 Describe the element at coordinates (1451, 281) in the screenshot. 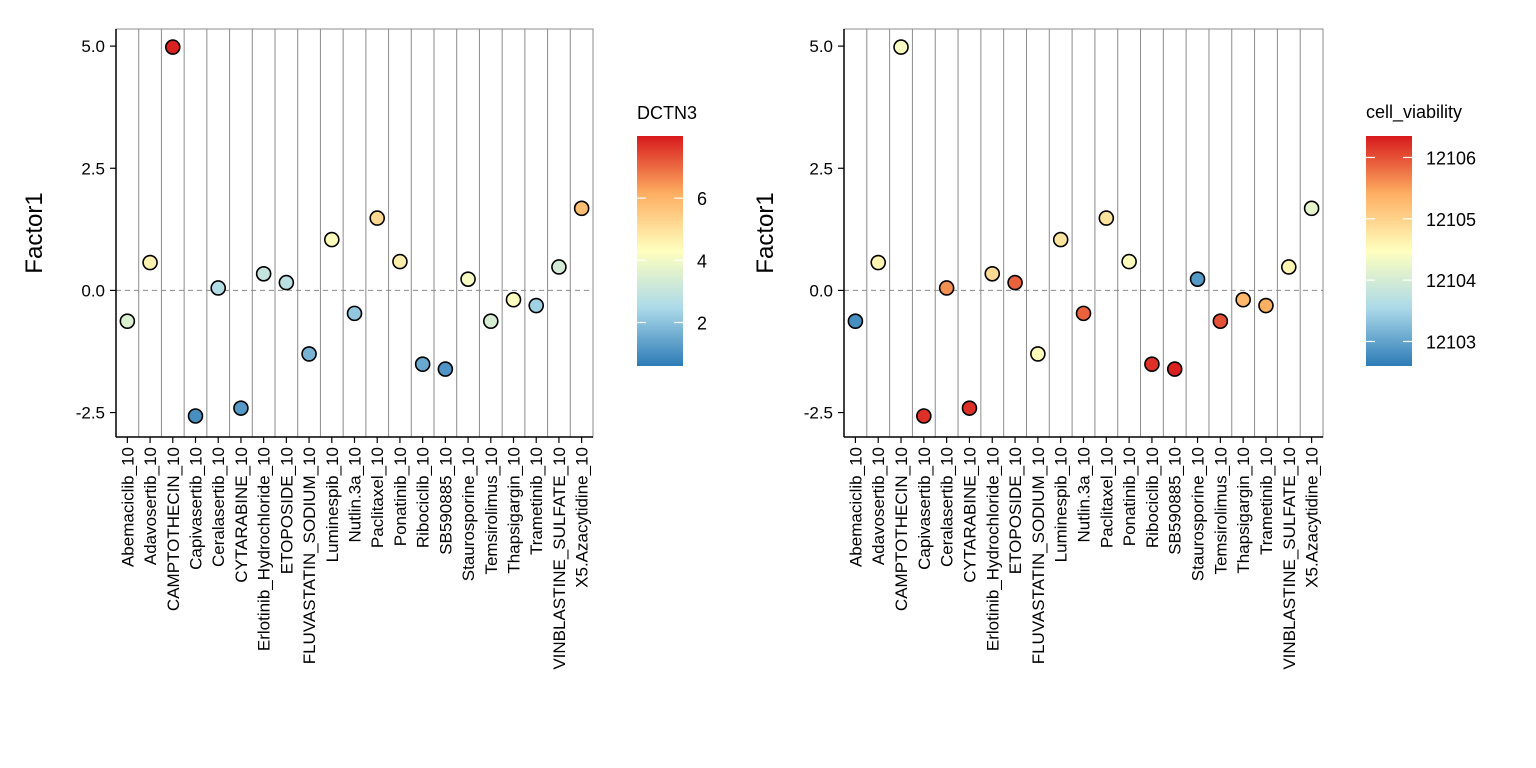

I see `legend-label: 12104` at that location.